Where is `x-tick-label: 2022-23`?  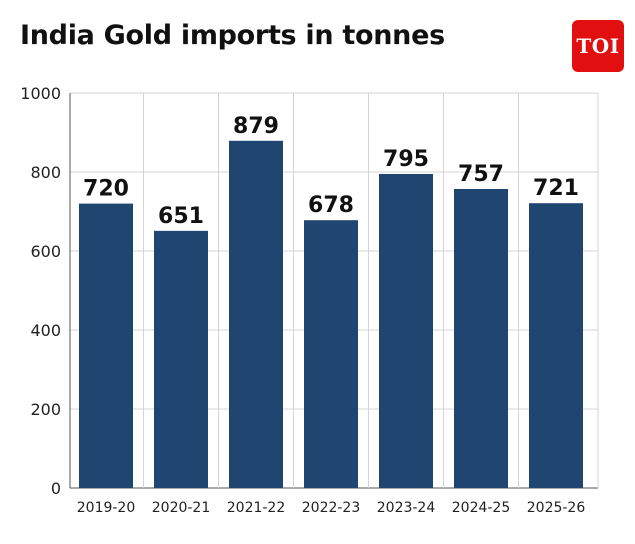
x-tick-label: 2022-23 is located at coordinates (331, 508).